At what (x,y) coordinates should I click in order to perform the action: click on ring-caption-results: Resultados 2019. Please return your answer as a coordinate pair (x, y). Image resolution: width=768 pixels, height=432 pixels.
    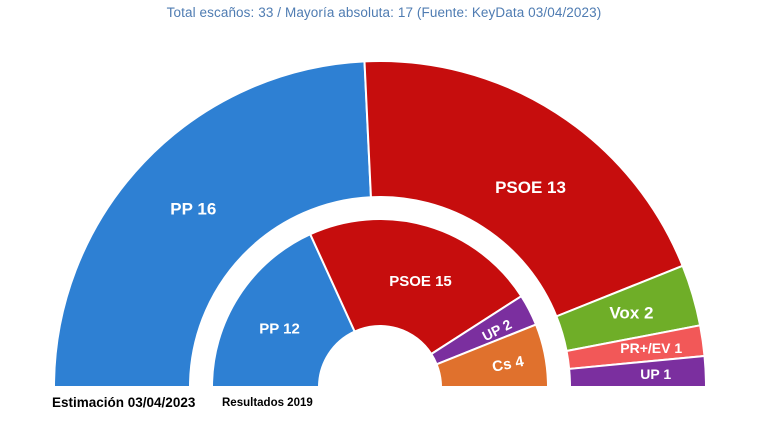
    Looking at the image, I should click on (267, 403).